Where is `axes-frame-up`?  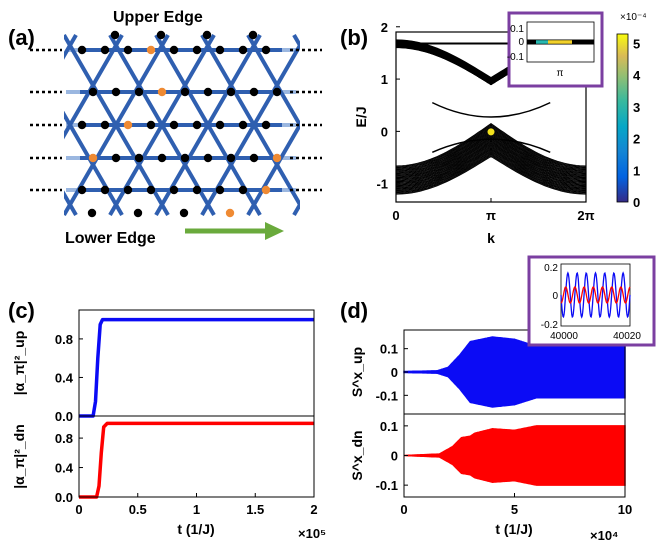
axes-frame-up is located at coordinates (196, 363).